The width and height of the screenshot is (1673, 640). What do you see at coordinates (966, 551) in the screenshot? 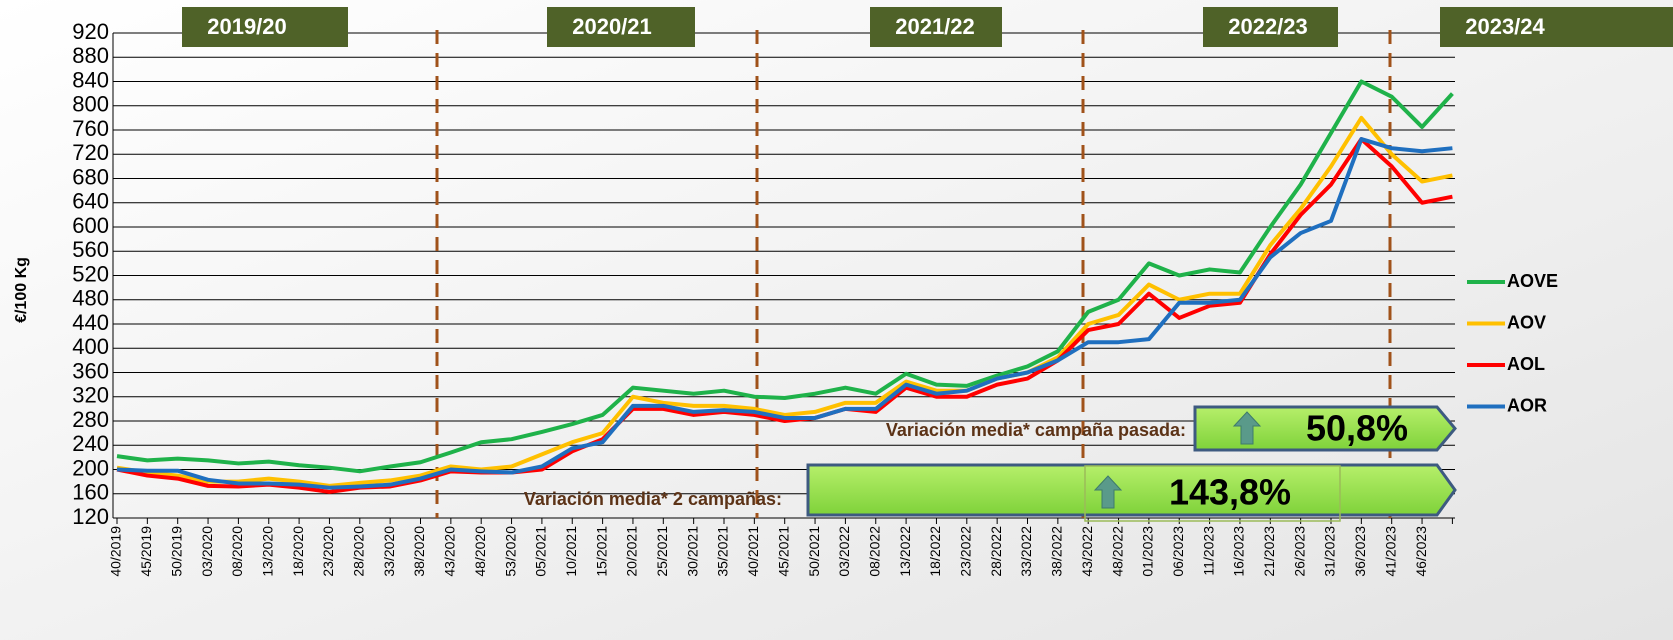
I see `x-tick-label: 23/2022` at bounding box center [966, 551].